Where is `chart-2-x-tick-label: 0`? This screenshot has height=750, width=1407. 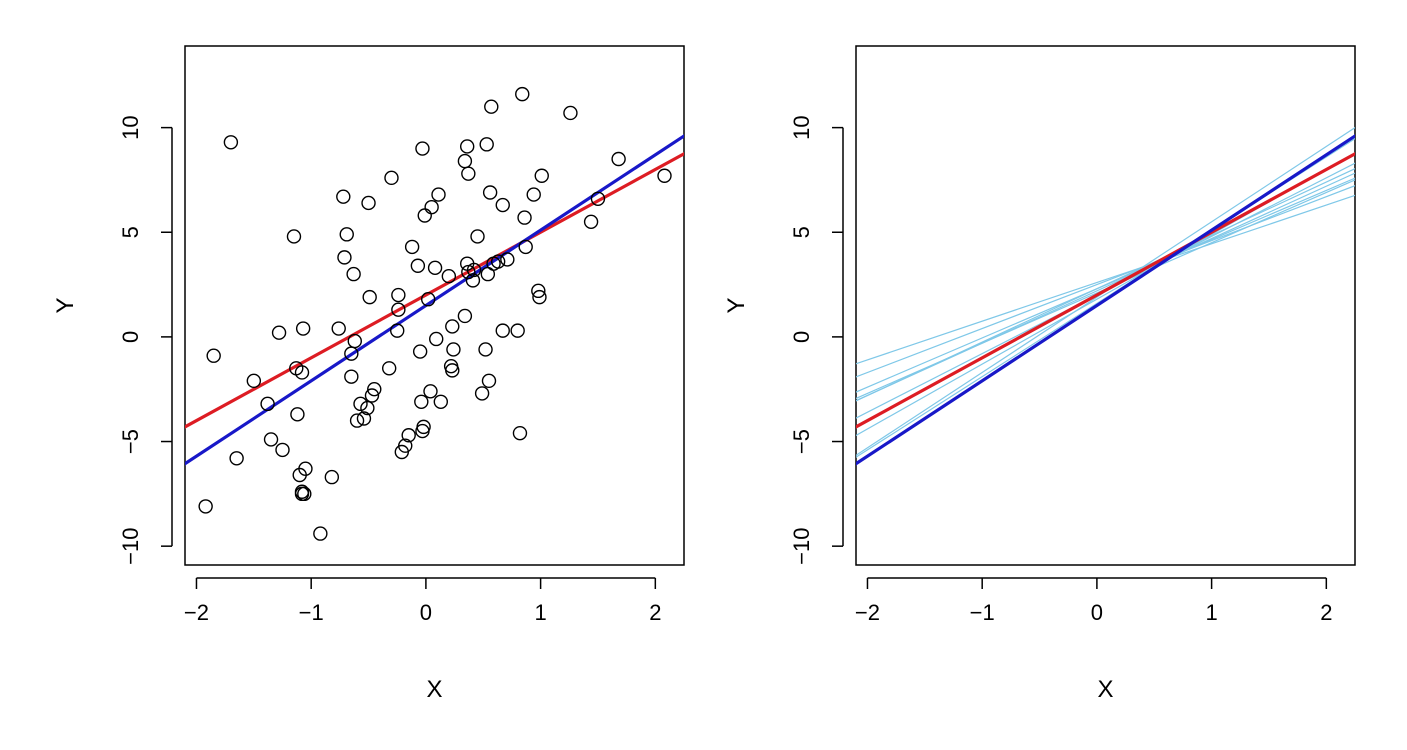 chart-2-x-tick-label: 0 is located at coordinates (1097, 612).